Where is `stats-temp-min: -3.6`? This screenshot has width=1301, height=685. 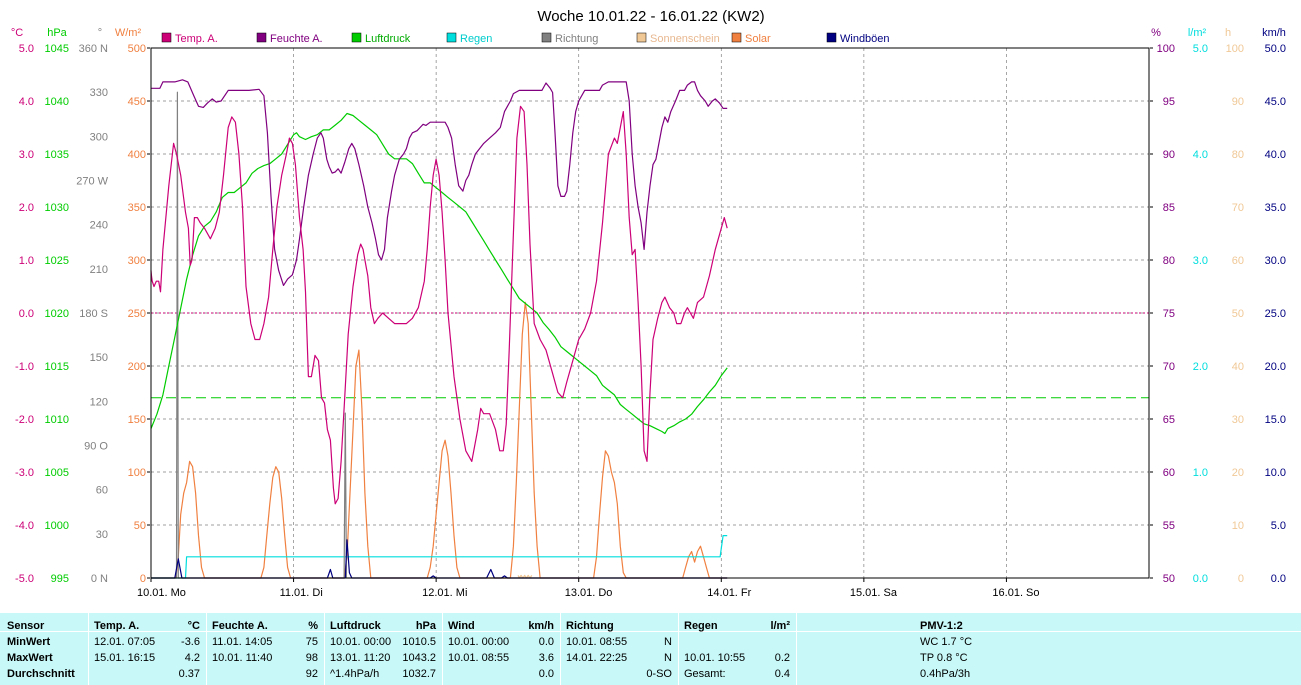
stats-temp-min: -3.6 is located at coordinates (190, 642).